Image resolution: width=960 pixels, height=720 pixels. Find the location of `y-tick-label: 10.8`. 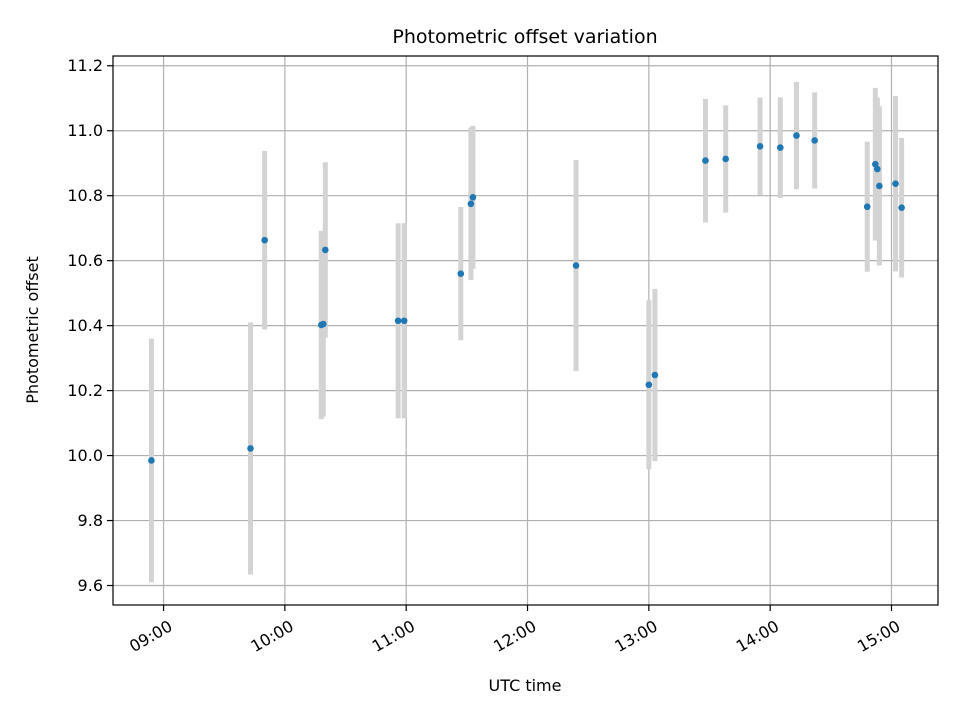

y-tick-label: 10.8 is located at coordinates (85, 195).